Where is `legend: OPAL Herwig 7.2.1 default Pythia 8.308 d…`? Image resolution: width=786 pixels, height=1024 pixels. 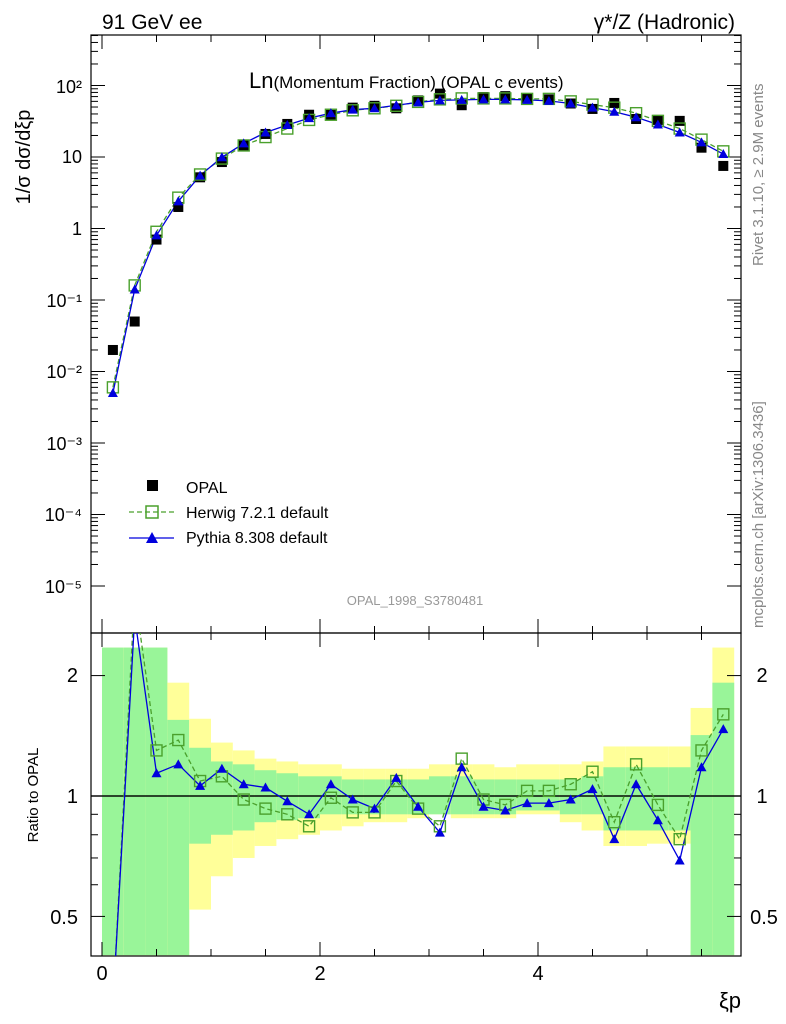
legend: OPAL Herwig 7.2.1 default Pythia 8.308 d… is located at coordinates (229, 513).